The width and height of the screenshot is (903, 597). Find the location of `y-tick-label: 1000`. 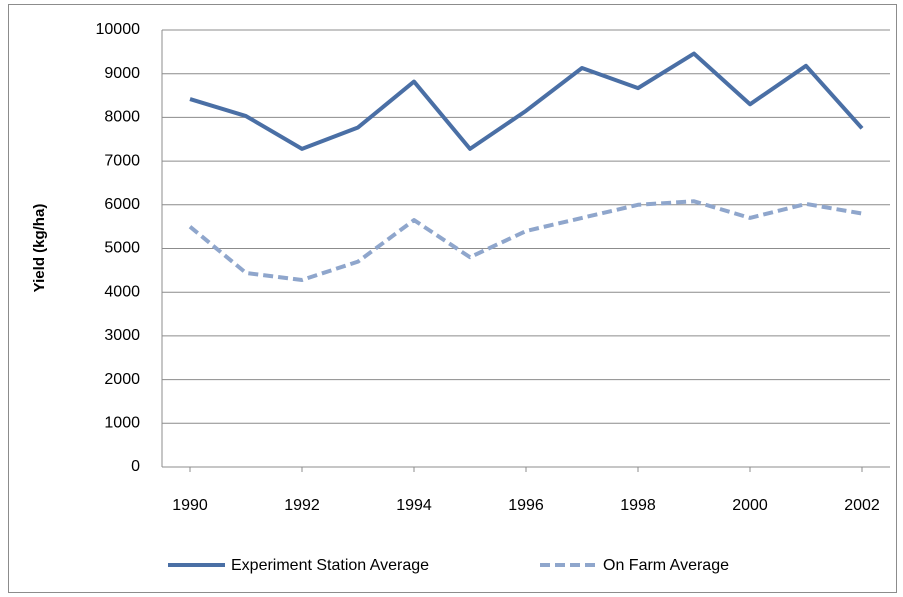

y-tick-label: 1000 is located at coordinates (122, 423).